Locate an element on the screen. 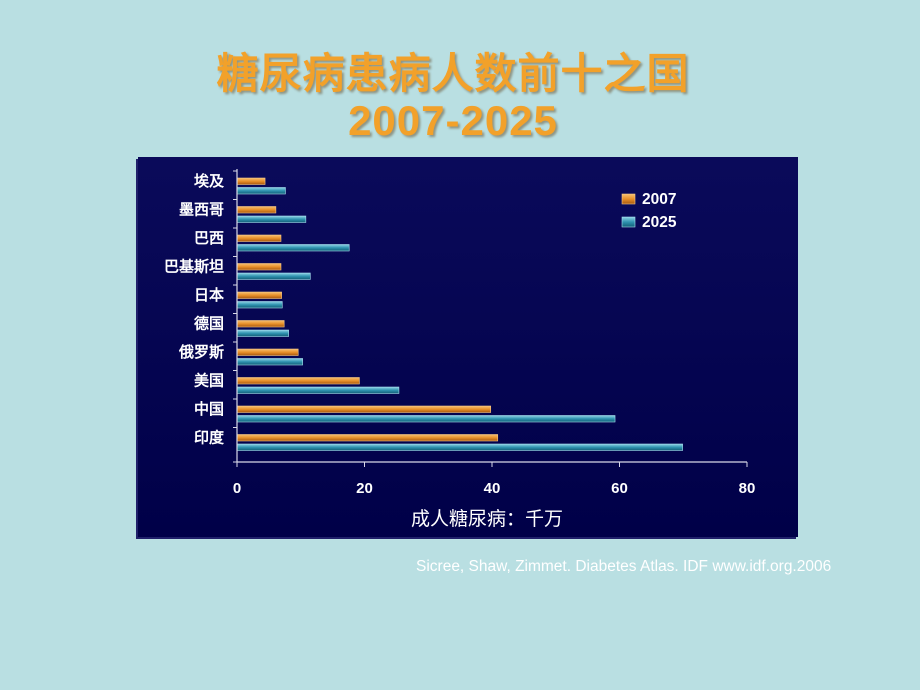 The image size is (920, 690). category-label: 美国 is located at coordinates (209, 381).